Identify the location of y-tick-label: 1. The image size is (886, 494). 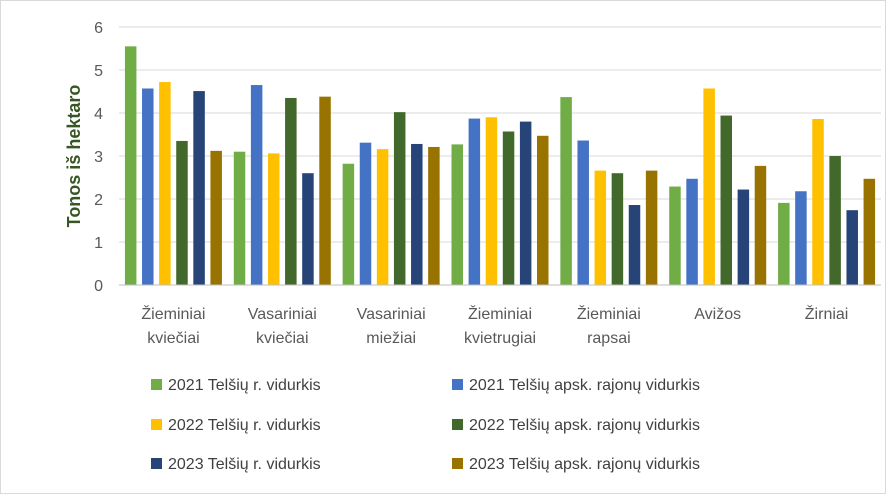
(98, 243).